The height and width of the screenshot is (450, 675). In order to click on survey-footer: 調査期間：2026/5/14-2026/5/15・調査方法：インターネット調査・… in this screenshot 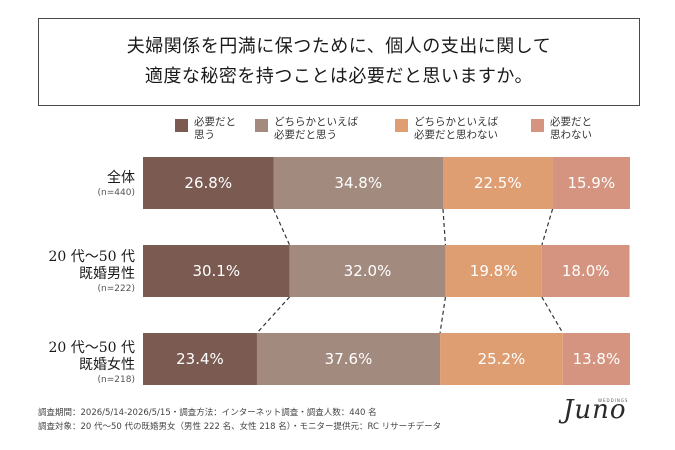, I will do `click(239, 420)`.